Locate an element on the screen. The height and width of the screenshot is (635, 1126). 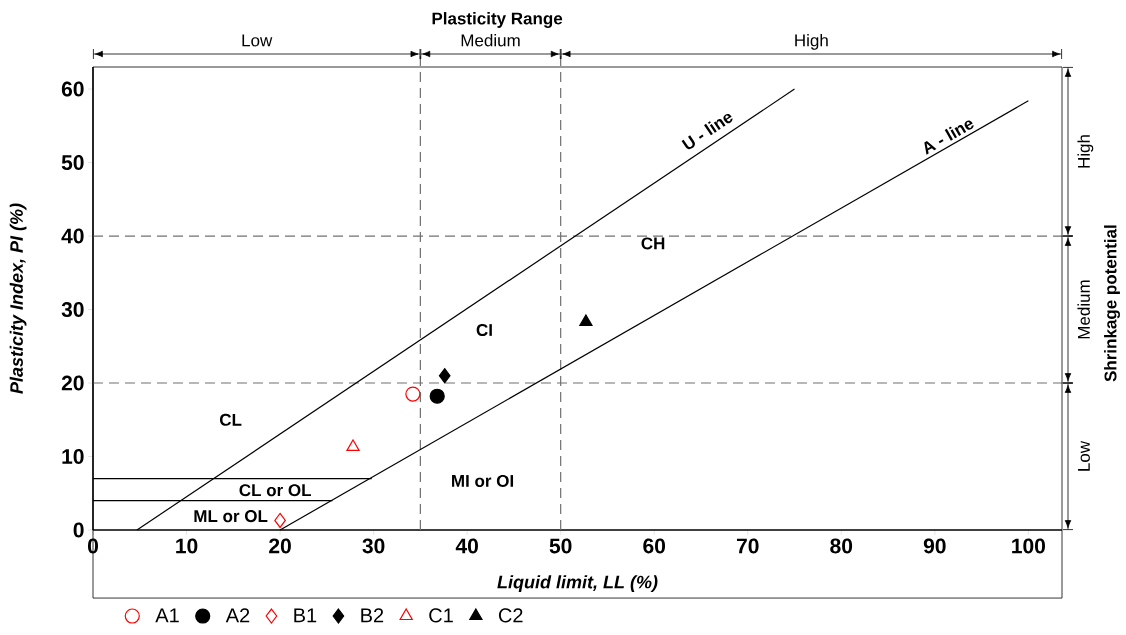
legend-label: C1 is located at coordinates (441, 615).